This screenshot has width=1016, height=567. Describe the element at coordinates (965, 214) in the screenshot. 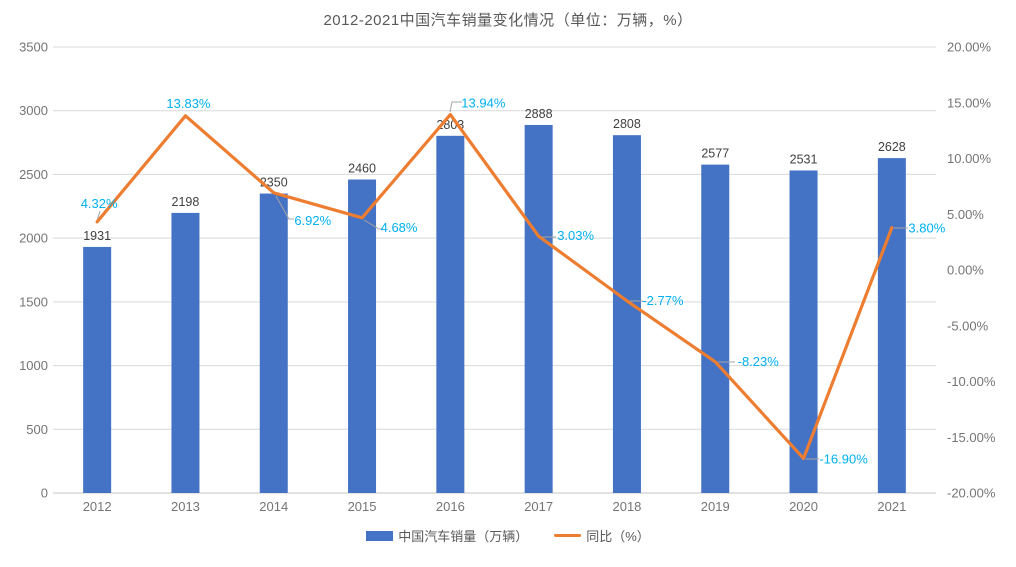

I see `right-axis-tick-label: 5.00%` at that location.